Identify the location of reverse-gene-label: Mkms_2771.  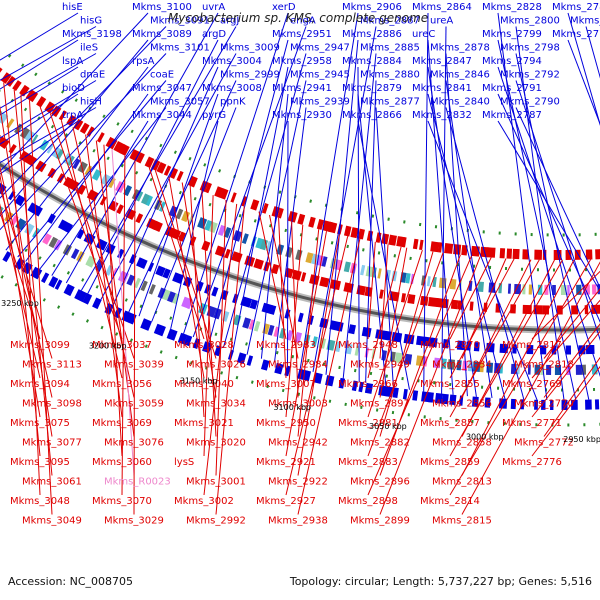
(532, 423).